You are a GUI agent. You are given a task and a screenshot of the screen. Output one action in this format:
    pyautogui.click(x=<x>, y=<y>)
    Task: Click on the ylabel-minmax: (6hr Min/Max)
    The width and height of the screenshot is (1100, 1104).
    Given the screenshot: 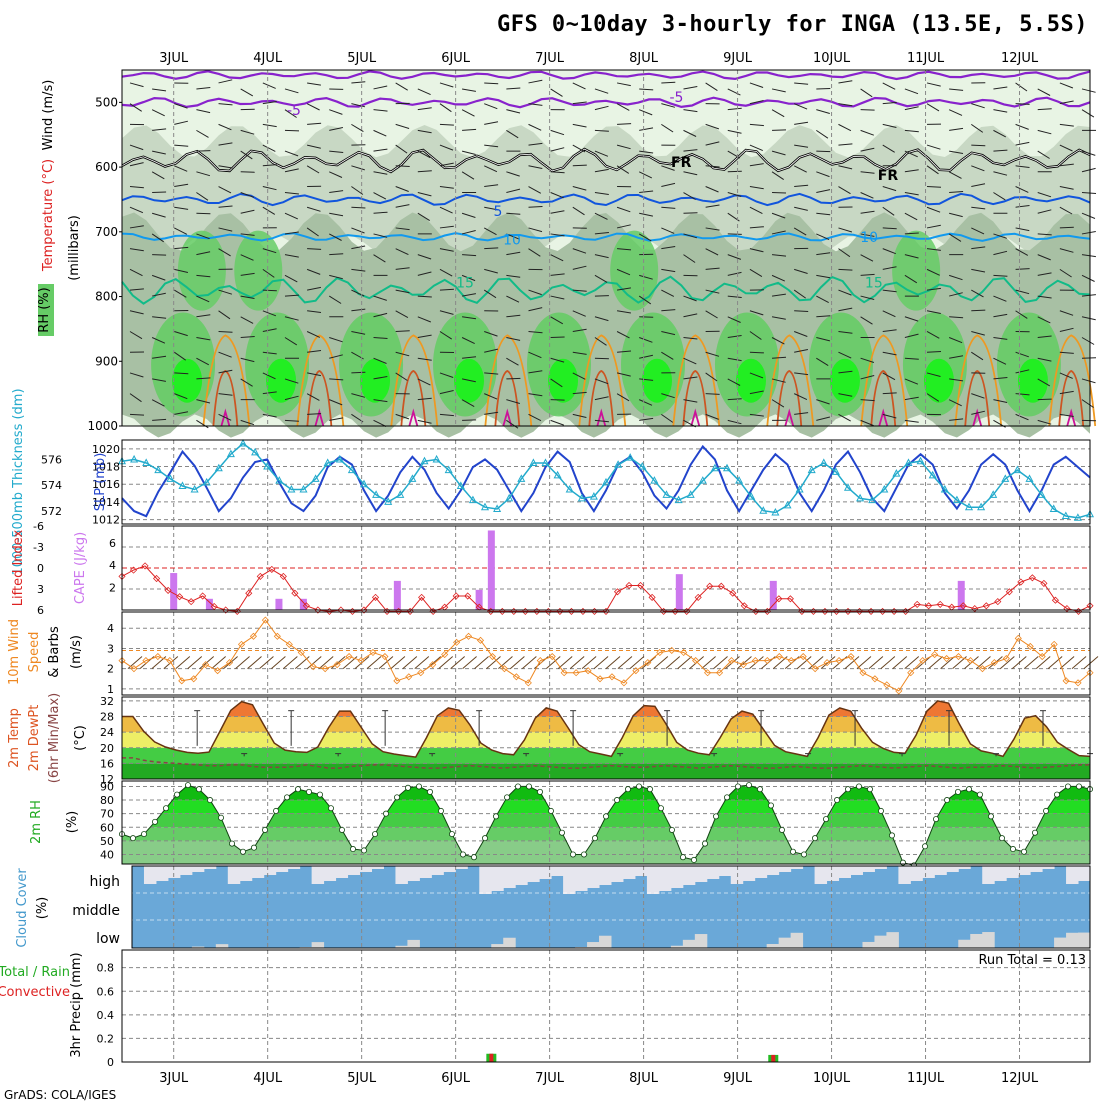 What is the action you would take?
    pyautogui.click(x=54, y=738)
    